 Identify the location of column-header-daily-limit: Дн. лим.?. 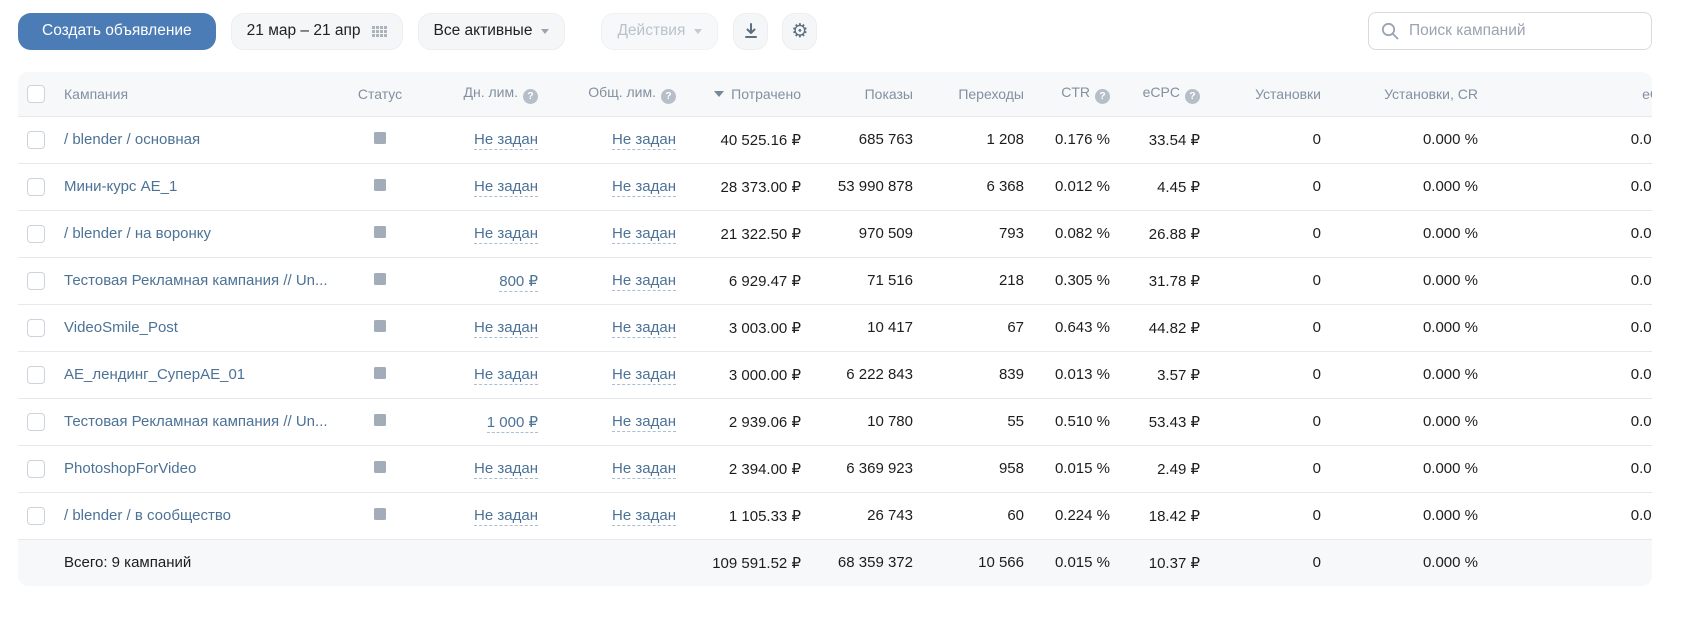
(479, 94).